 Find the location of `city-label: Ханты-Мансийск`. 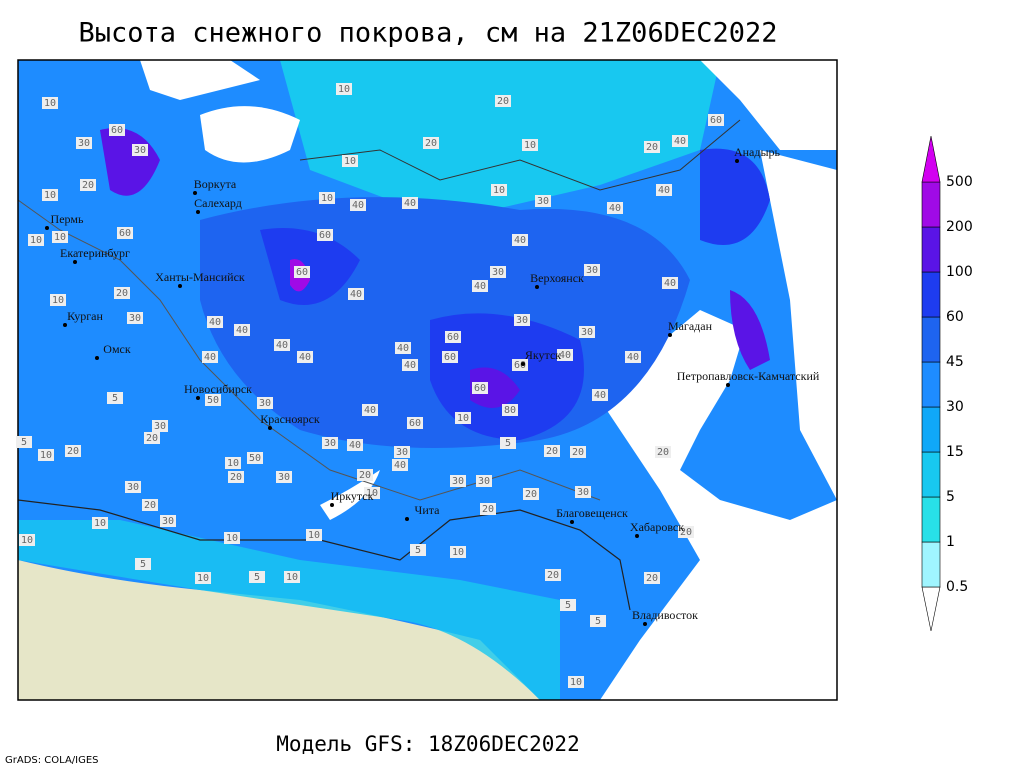

city-label: Ханты-Мансийск is located at coordinates (200, 277).